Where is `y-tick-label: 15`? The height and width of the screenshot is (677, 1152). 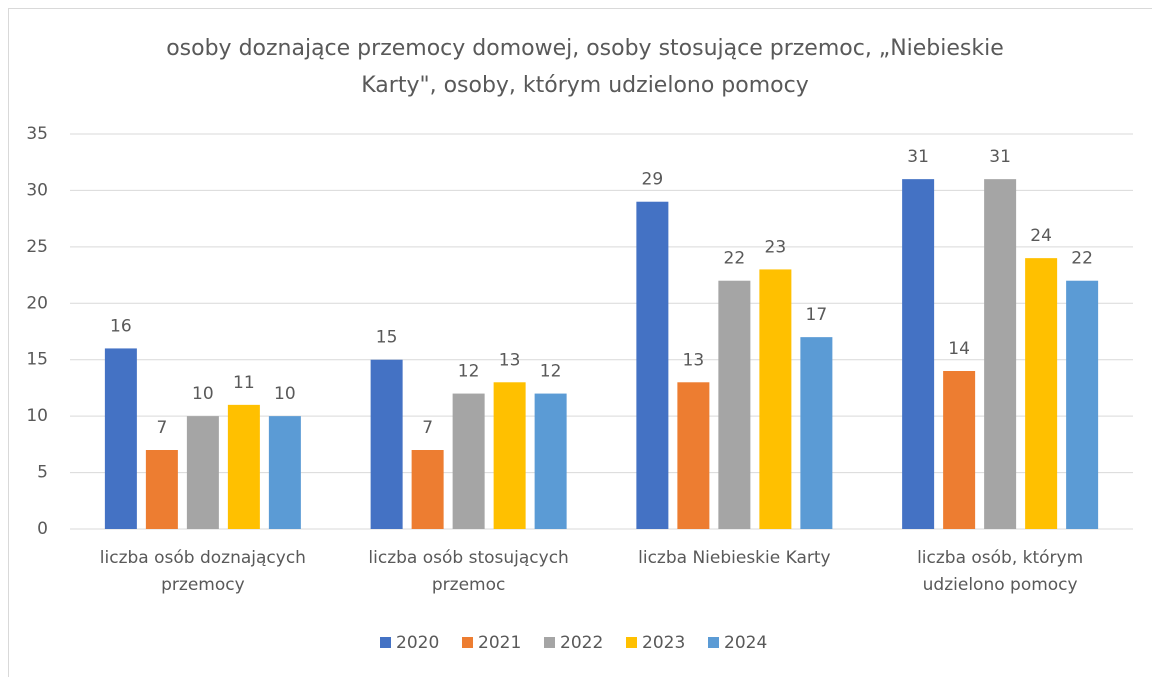
y-tick-label: 15 is located at coordinates (37, 360).